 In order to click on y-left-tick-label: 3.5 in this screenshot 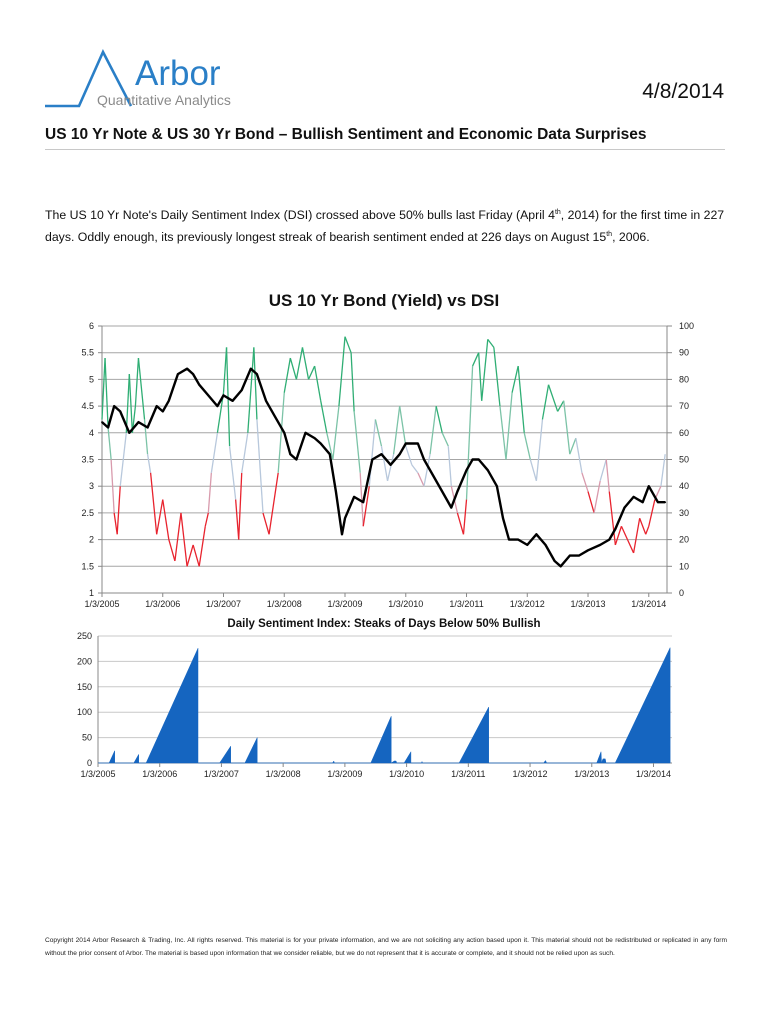, I will do `click(87, 460)`.